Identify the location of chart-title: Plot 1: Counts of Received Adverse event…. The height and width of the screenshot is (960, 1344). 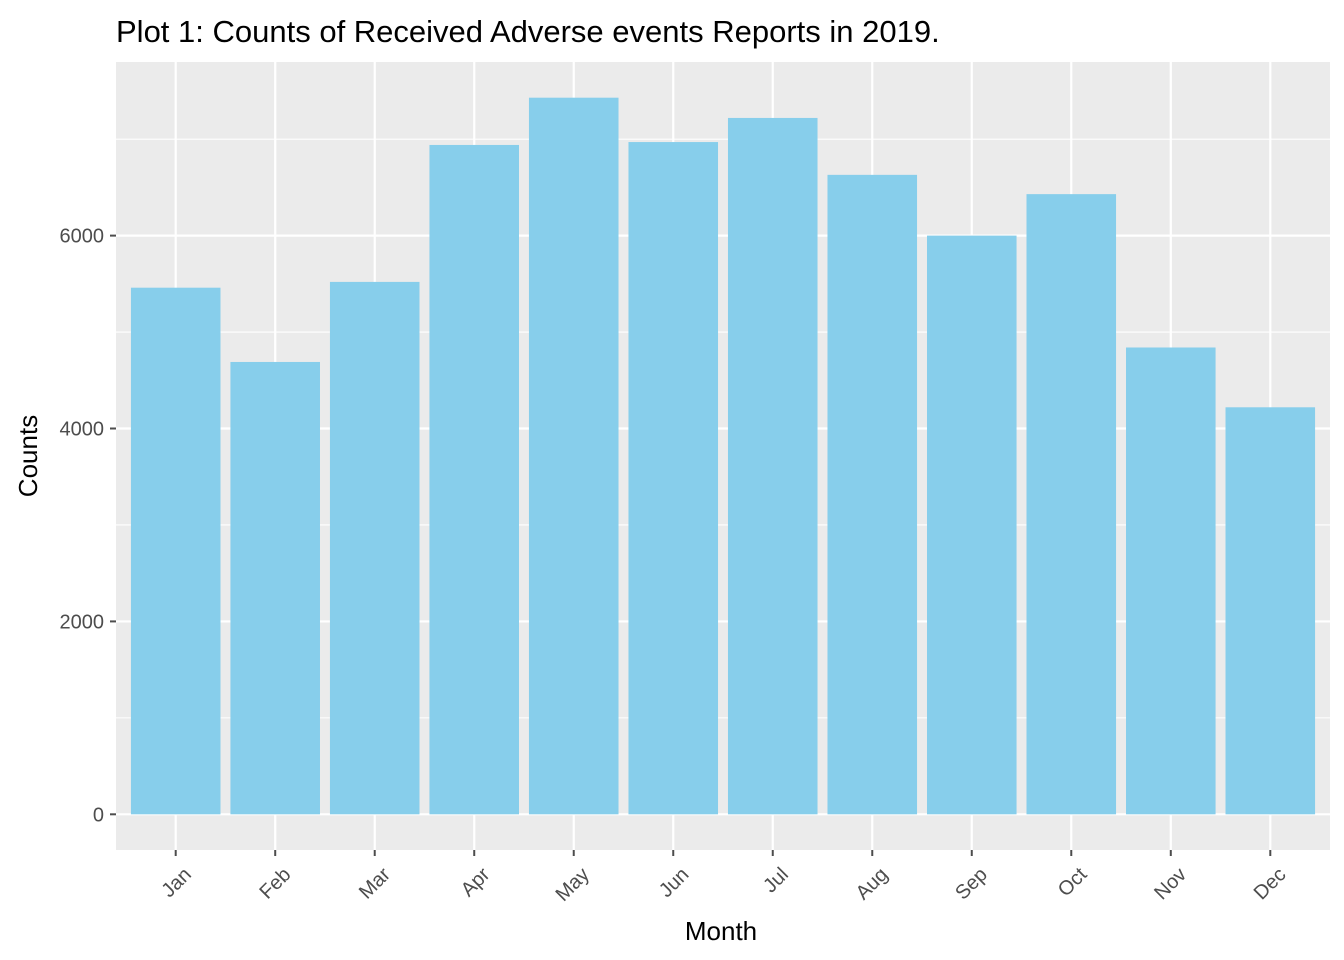
(528, 31).